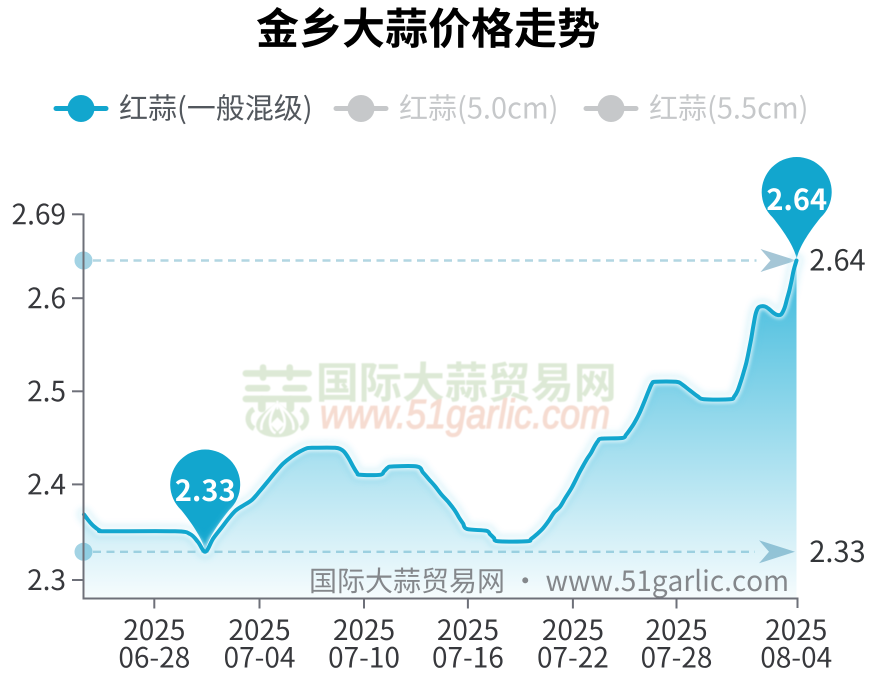  What do you see at coordinates (465, 414) in the screenshot?
I see `svg-text: www.51garlic.com` at bounding box center [465, 414].